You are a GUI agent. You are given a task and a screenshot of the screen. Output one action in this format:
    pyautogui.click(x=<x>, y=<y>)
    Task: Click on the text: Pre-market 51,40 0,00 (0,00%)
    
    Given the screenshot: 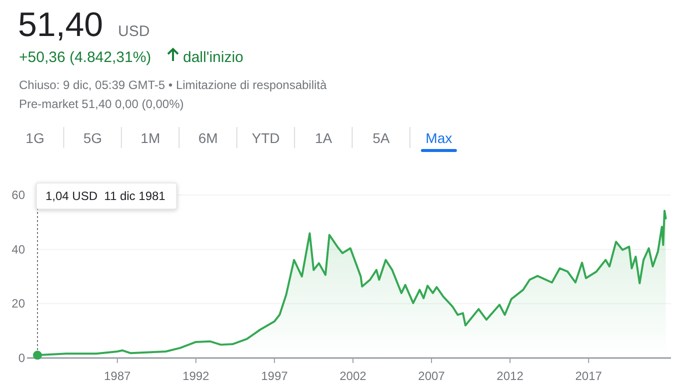 What is the action you would take?
    pyautogui.click(x=101, y=104)
    